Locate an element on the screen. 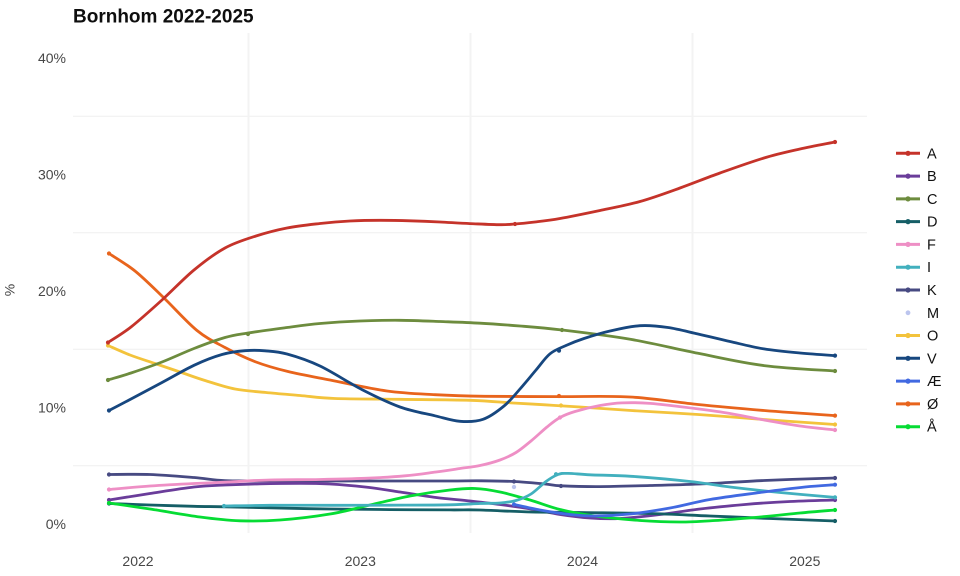 The height and width of the screenshot is (576, 960). svg-text: I is located at coordinates (929, 268).